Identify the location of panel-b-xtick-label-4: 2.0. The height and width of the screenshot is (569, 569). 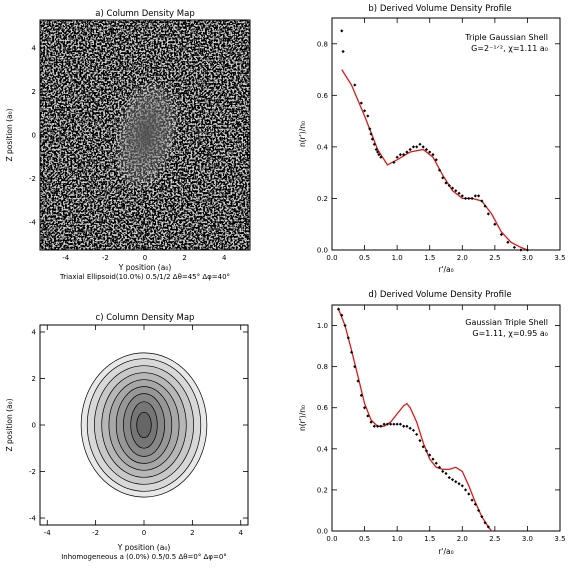
(462, 258).